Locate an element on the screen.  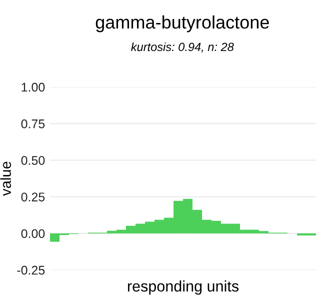
x-axis-title: responding units is located at coordinates (183, 287).